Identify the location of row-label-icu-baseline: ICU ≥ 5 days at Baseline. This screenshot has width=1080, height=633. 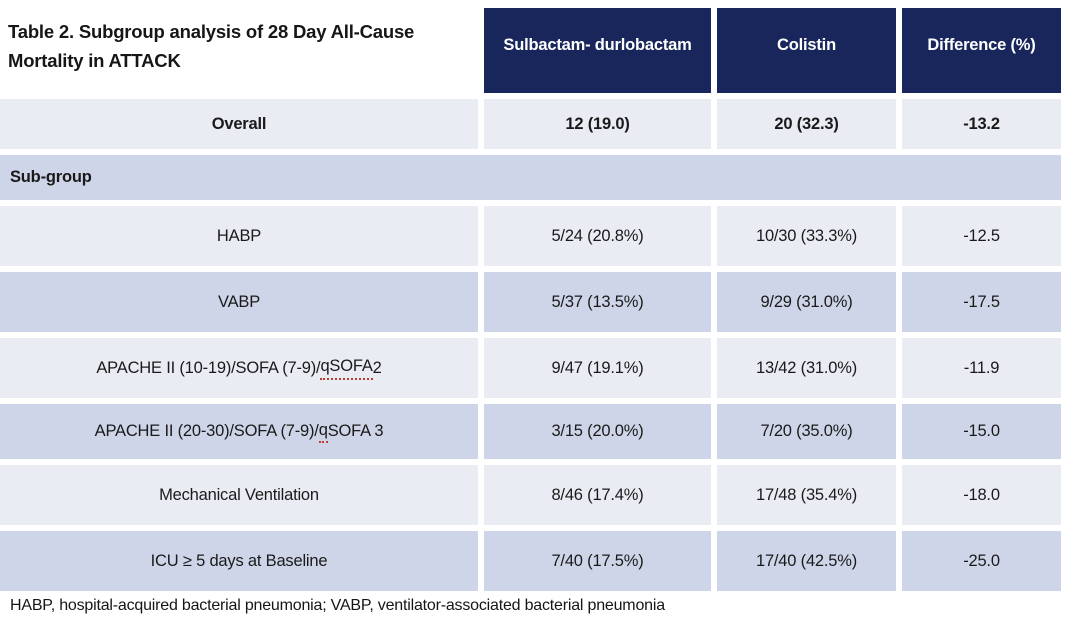
(239, 561).